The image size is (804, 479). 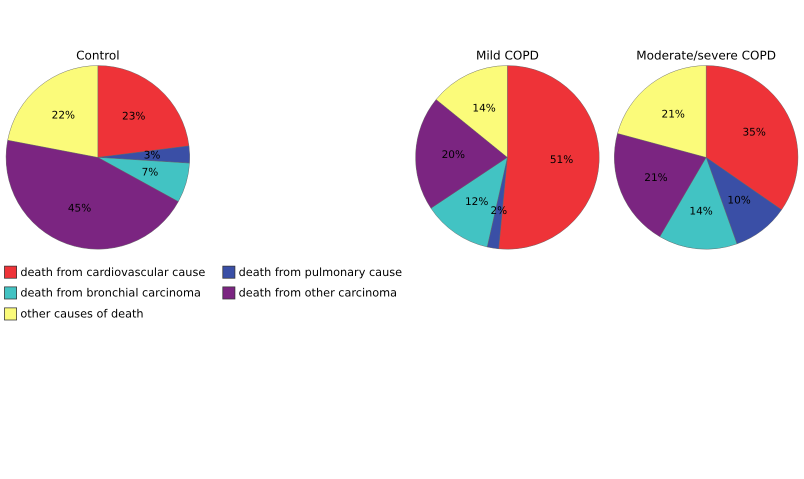 What do you see at coordinates (82, 314) in the screenshot?
I see `legend-label: other causes of death` at bounding box center [82, 314].